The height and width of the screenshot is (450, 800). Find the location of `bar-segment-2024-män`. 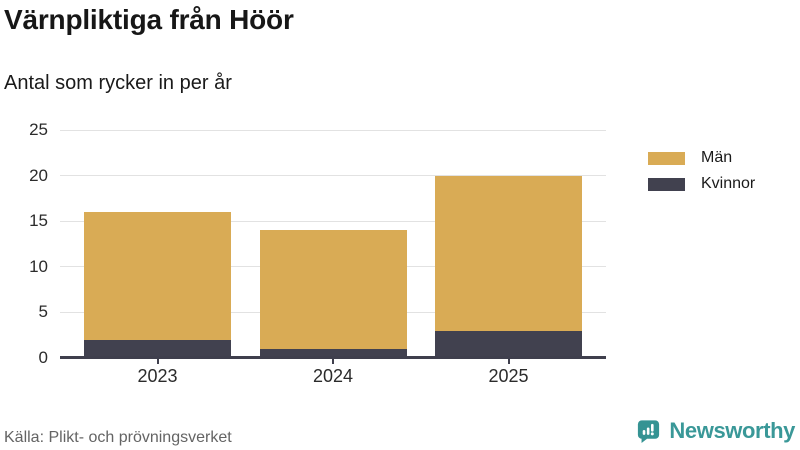

bar-segment-2024-män is located at coordinates (333, 289).